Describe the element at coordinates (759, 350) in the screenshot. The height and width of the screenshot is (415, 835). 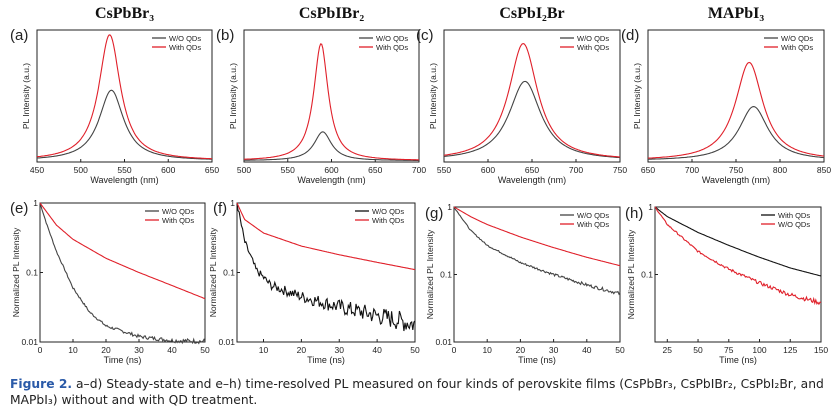
I see `x-tick-label: 100` at that location.